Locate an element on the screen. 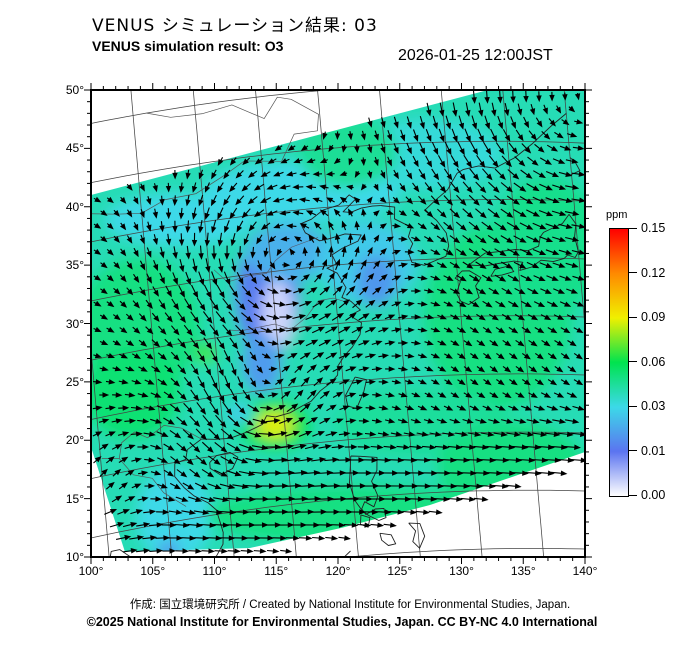 This screenshot has height=649, width=700. lon-tick-label: 140° is located at coordinates (585, 571).